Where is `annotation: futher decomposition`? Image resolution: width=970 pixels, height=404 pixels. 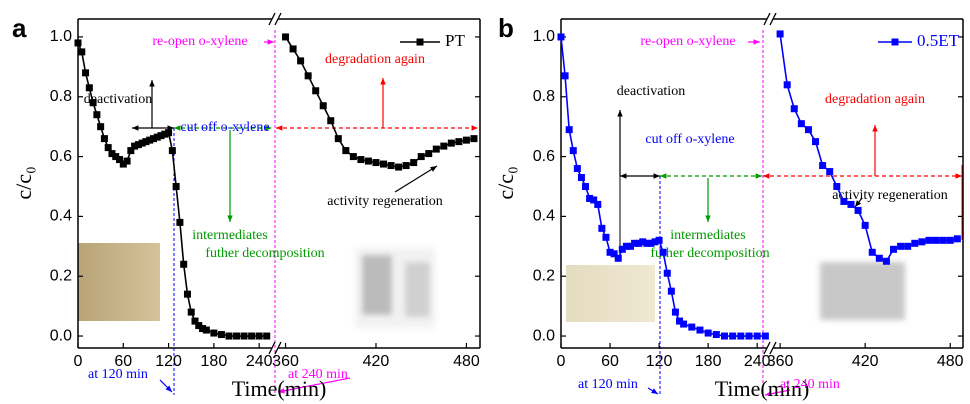 annotation: futher decomposition is located at coordinates (709, 253).